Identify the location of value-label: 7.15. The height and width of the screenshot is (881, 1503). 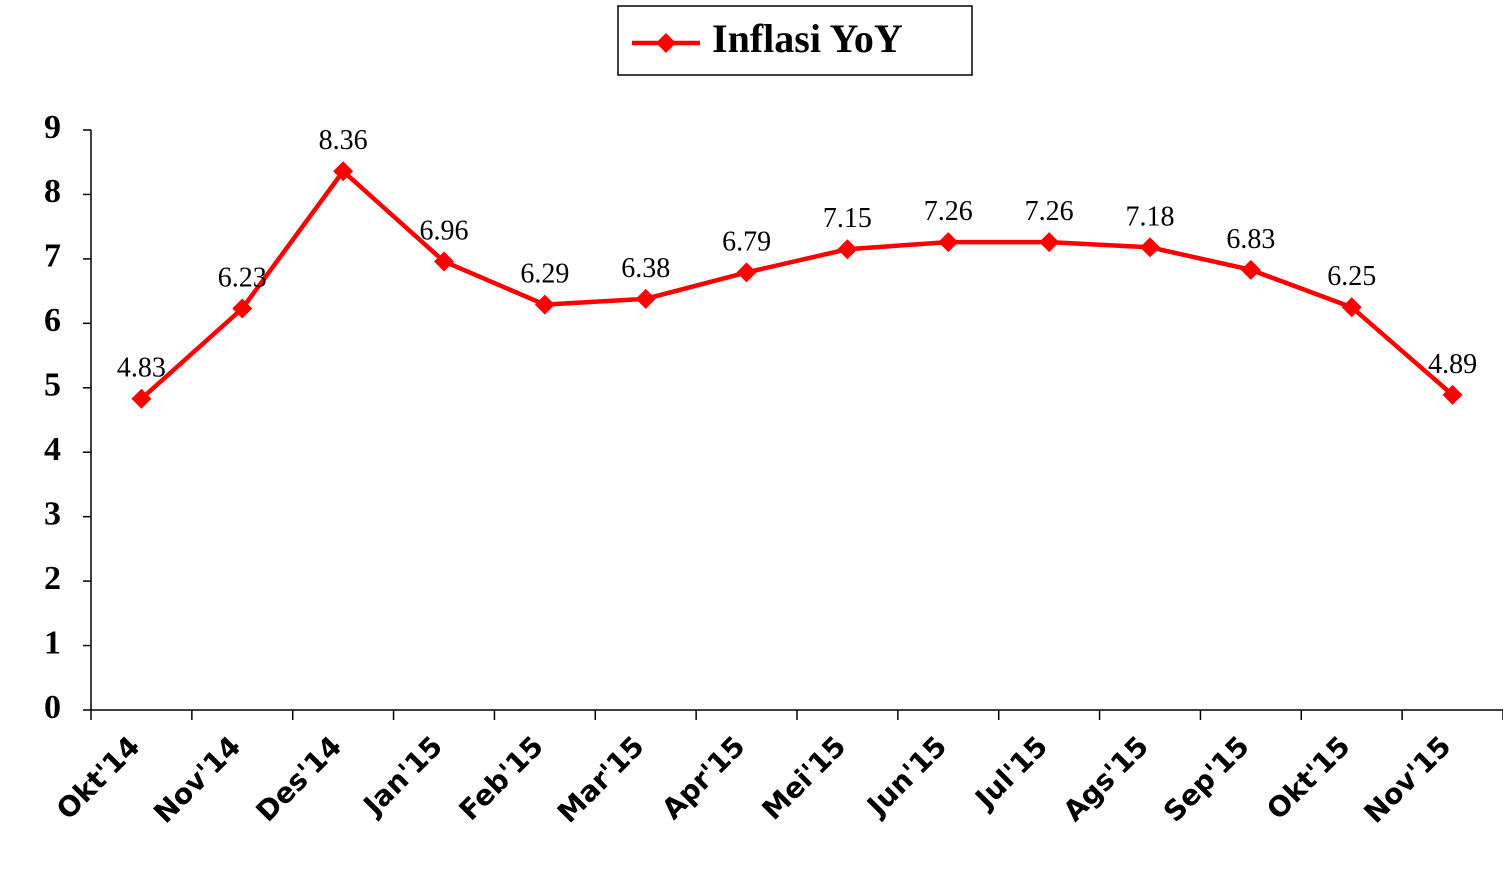
(847, 218).